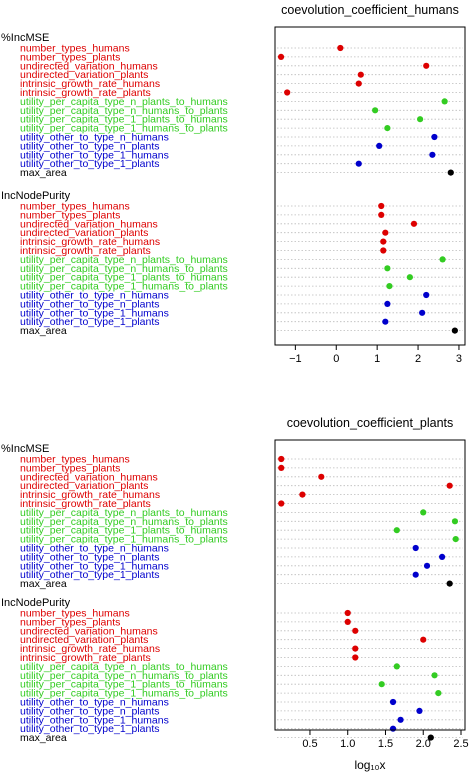  Describe the element at coordinates (418, 359) in the screenshot. I see `x-tick-label: 2` at that location.